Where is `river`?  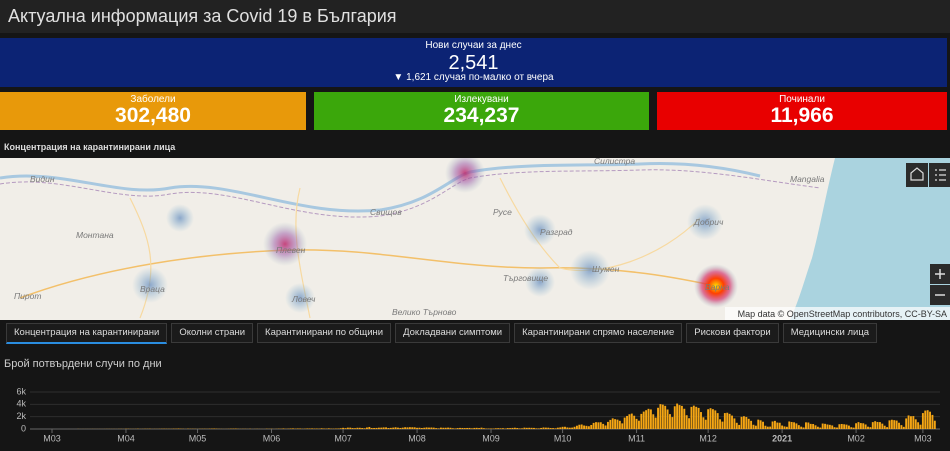
river is located at coordinates (380, 187).